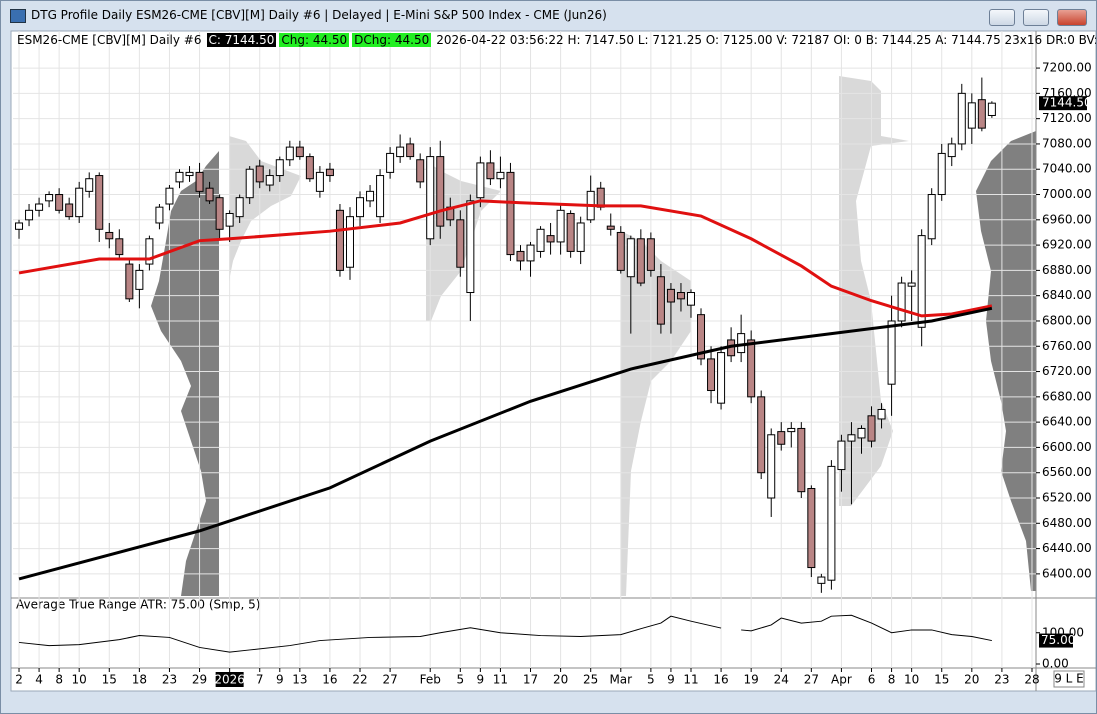 This screenshot has height=714, width=1097. Describe the element at coordinates (874, 291) in the screenshot. I see `profile` at that location.